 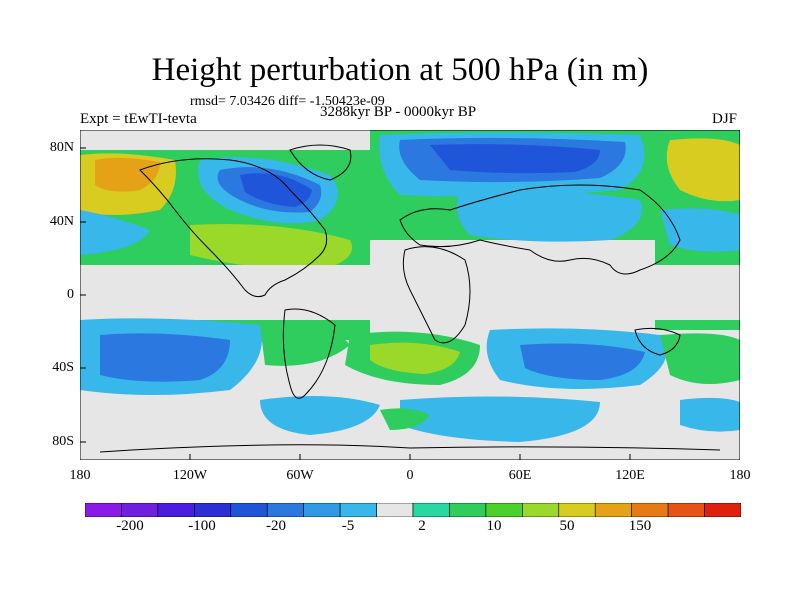 What do you see at coordinates (410, 292) in the screenshot?
I see `tropical-band` at bounding box center [410, 292].